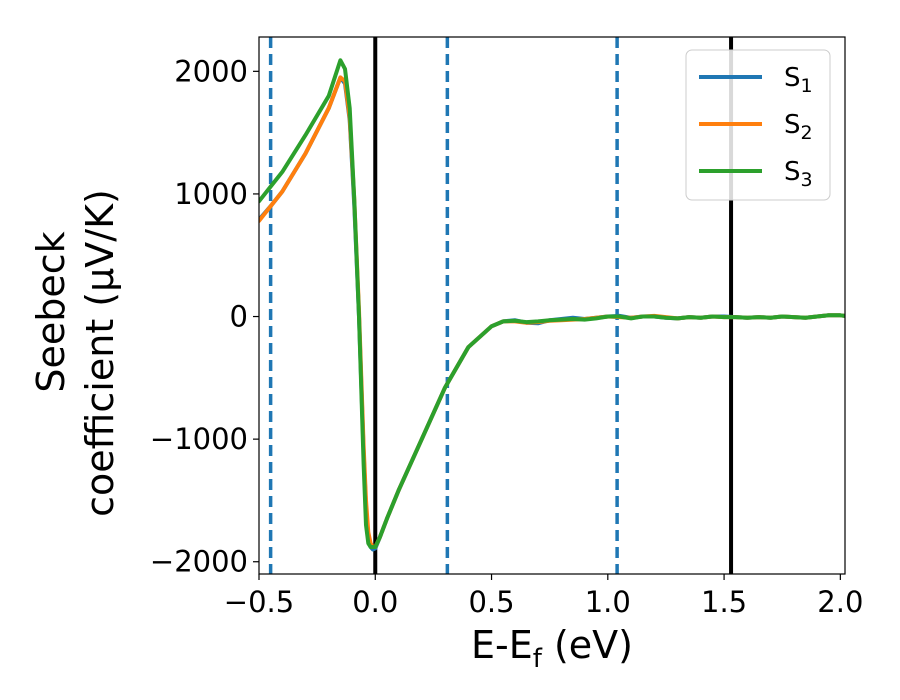 Image resolution: width=900 pixels, height=700 pixels. What do you see at coordinates (204, 316) in the screenshot?
I see `y-axis-ticks: −2000 −1000 0 1000 2000` at bounding box center [204, 316].